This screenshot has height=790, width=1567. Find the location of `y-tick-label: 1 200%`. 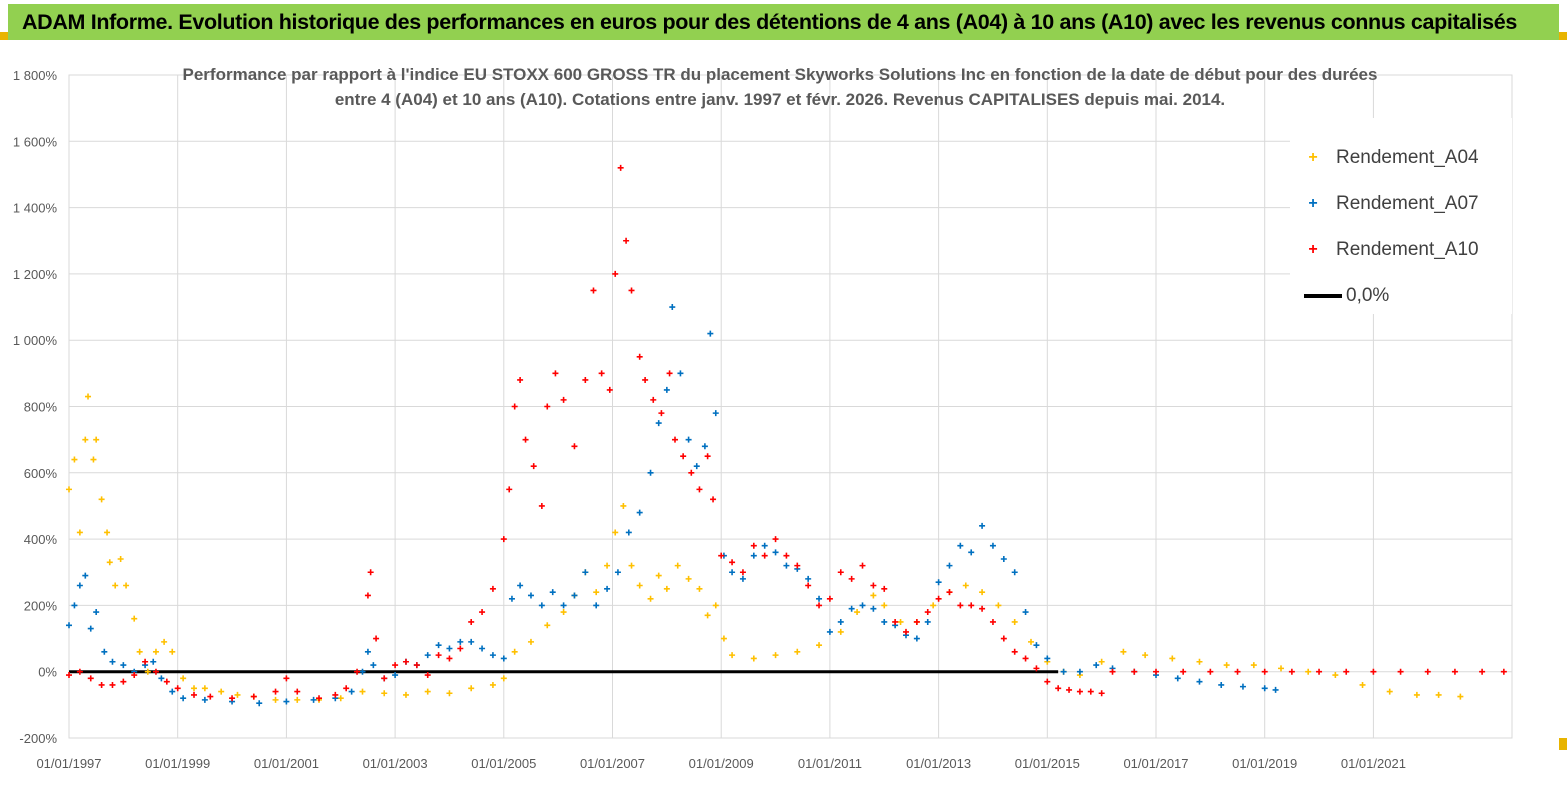

y-tick-label: 1 200% is located at coordinates (35, 274).